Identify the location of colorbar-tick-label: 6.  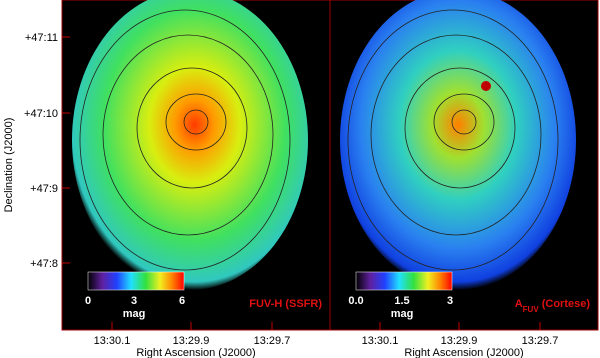
(182, 301).